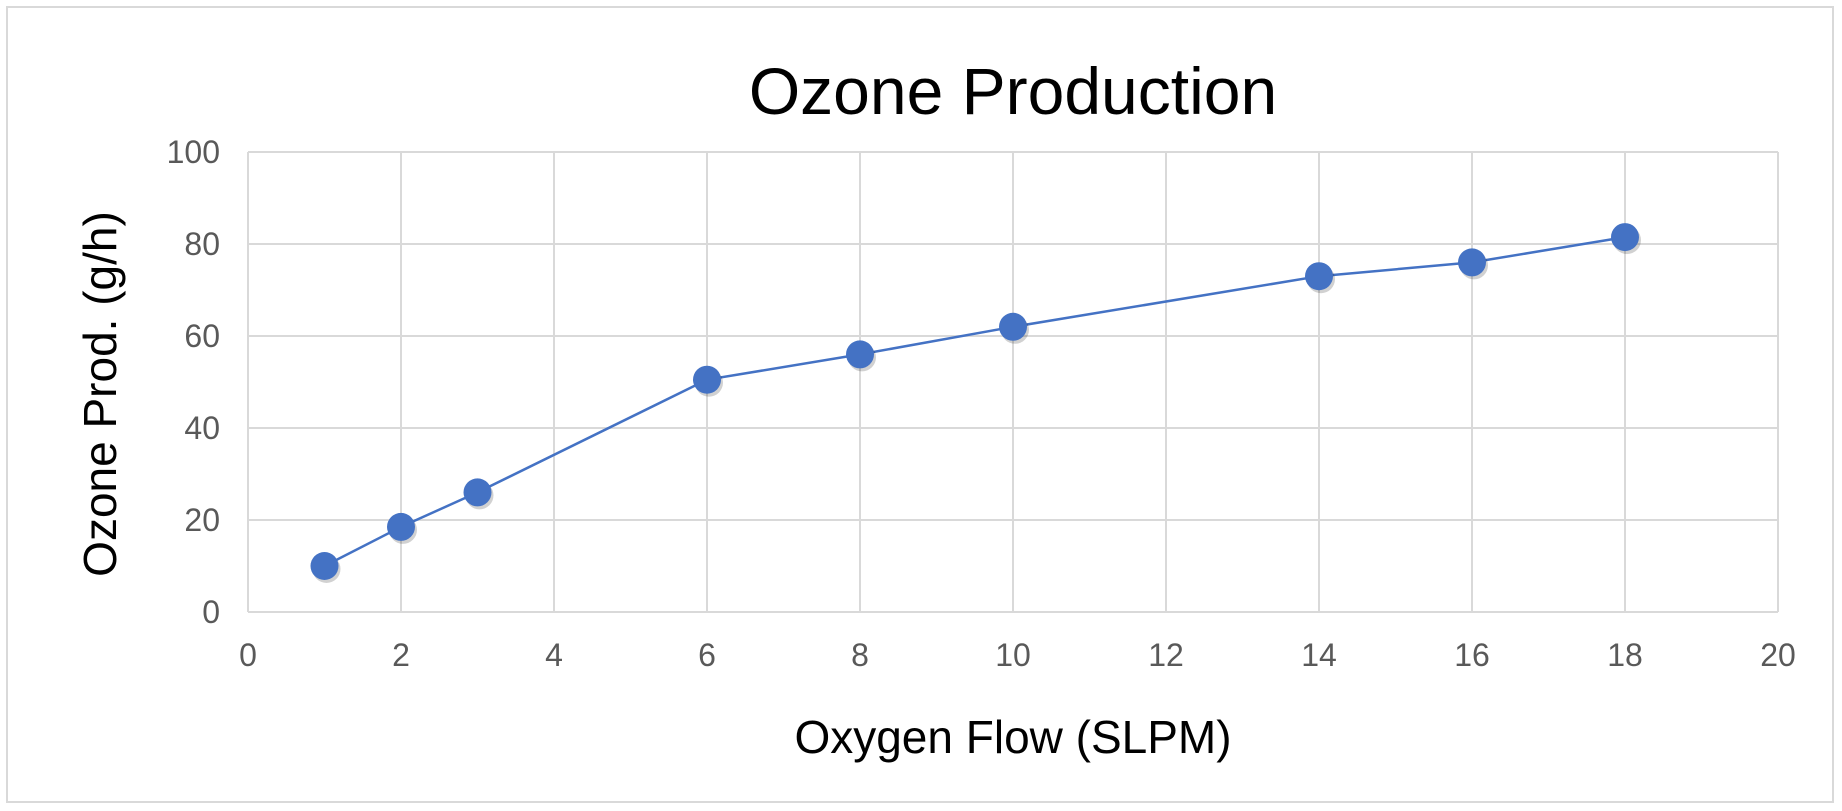 The width and height of the screenshot is (1842, 811). Describe the element at coordinates (193, 152) in the screenshot. I see `y-tick-label: 100` at that location.